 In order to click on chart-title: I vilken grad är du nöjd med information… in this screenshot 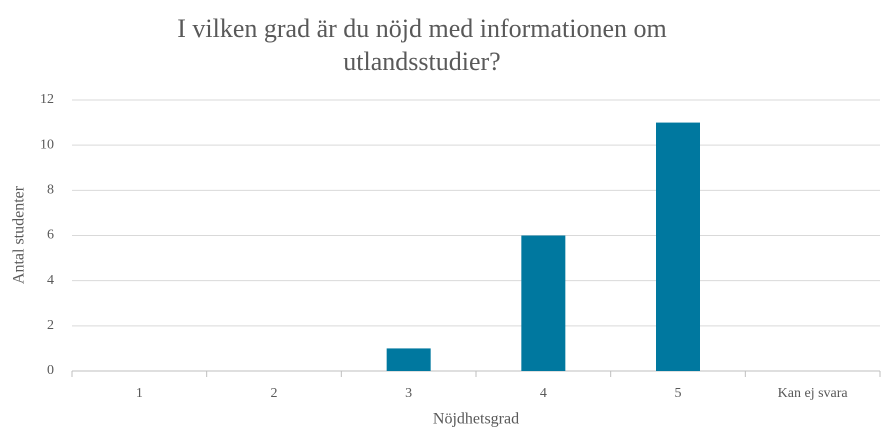, I will do `click(422, 45)`.